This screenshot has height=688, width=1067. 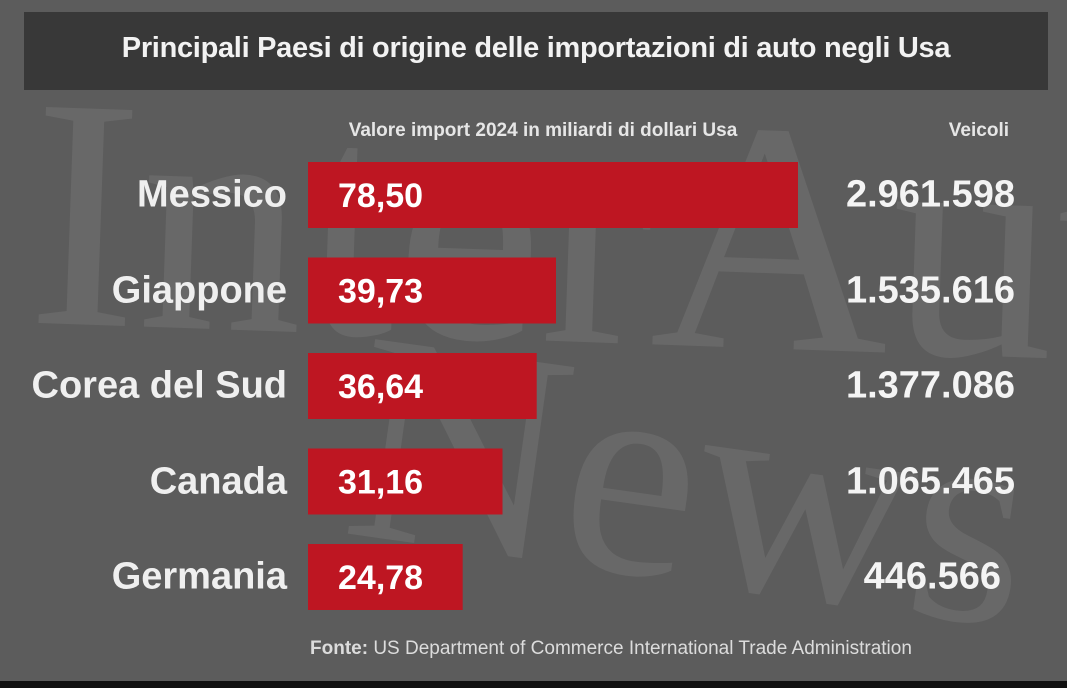 I want to click on vehicles-value-2: 1.377.086, so click(x=930, y=385).